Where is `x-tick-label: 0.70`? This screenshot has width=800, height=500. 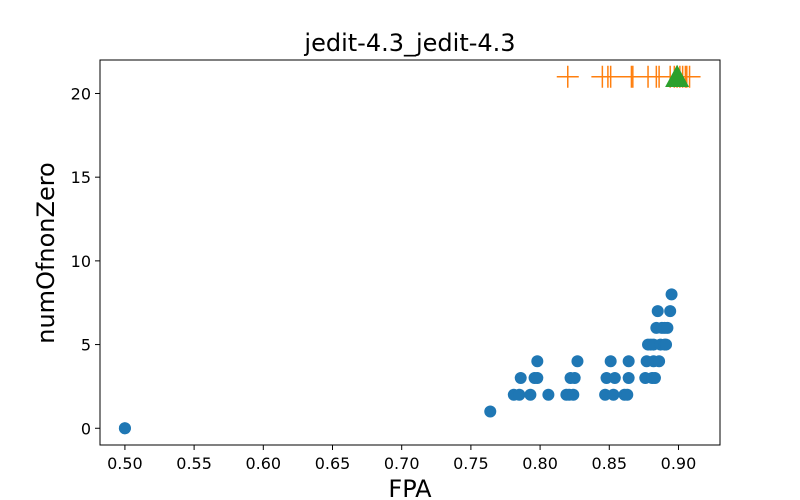
x-tick-label: 0.70 is located at coordinates (402, 463).